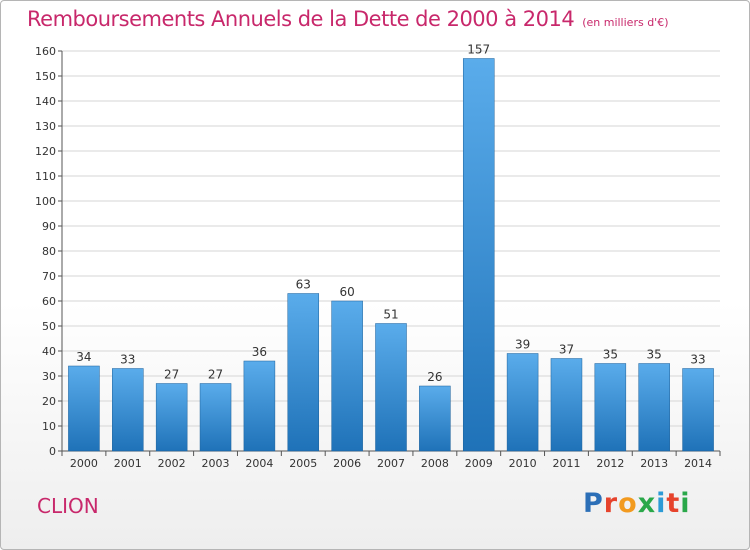  I want to click on data-label-2006: 60, so click(346, 292).